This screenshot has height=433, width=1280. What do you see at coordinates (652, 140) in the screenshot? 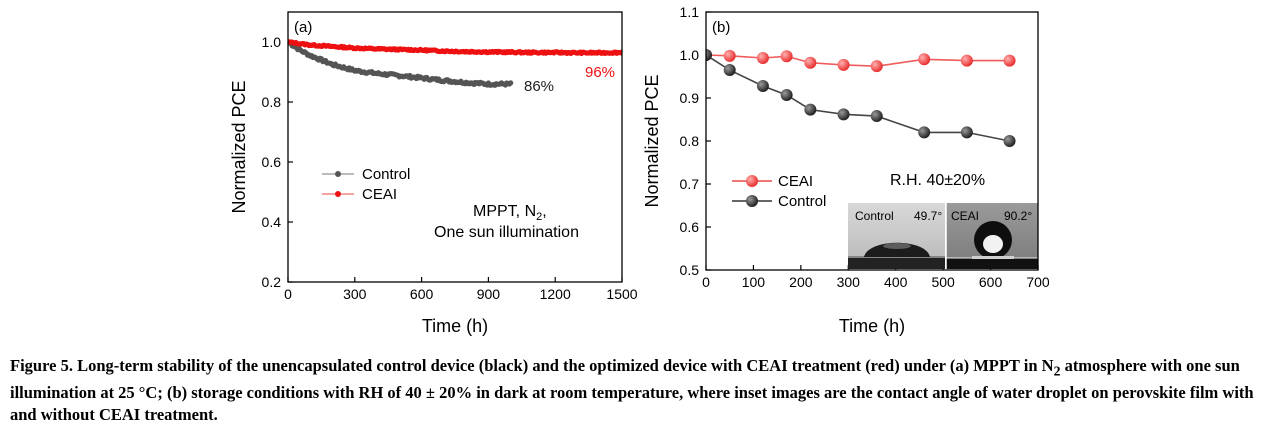
I see `panel-b-ylabel: Normalized PCE` at bounding box center [652, 140].